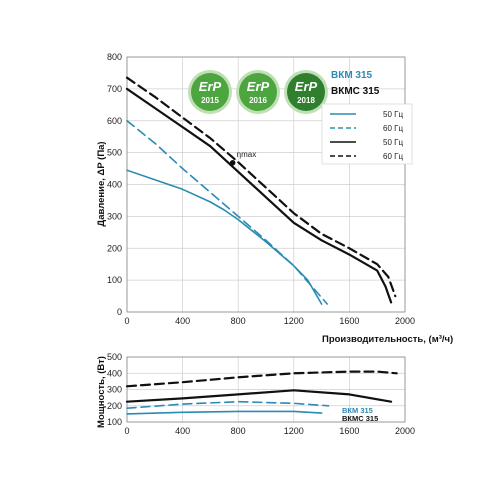  I want to click on power-y-tick-label: 300, so click(114, 390).